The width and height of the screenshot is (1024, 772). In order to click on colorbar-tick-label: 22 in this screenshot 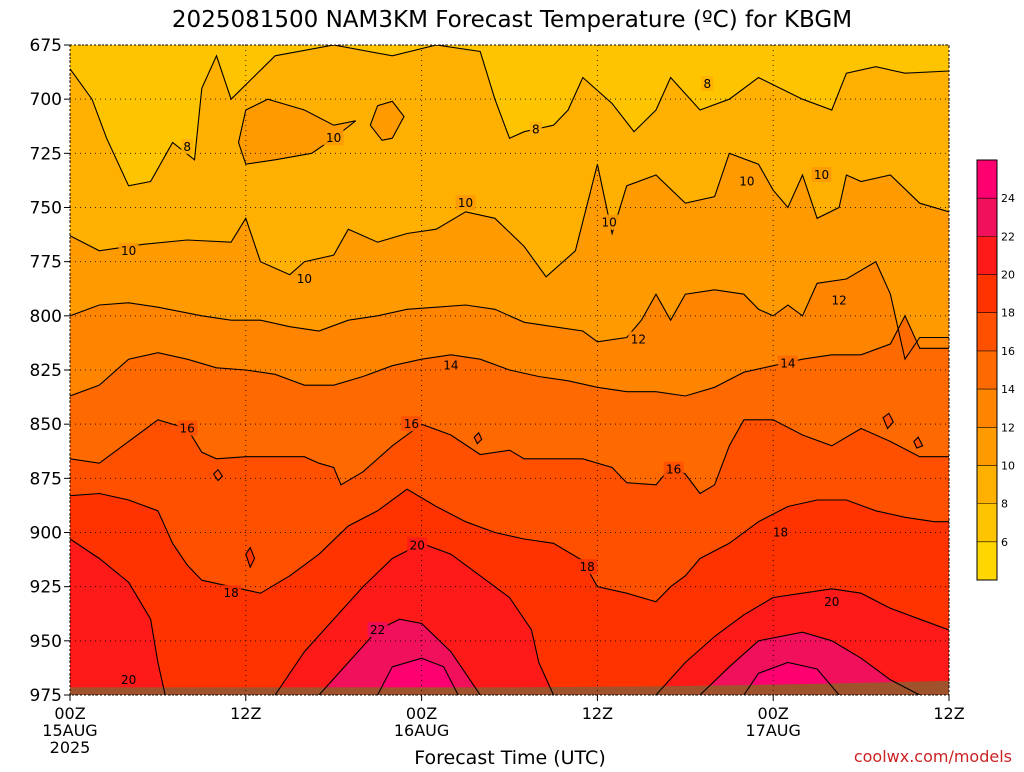, I will do `click(1008, 236)`.